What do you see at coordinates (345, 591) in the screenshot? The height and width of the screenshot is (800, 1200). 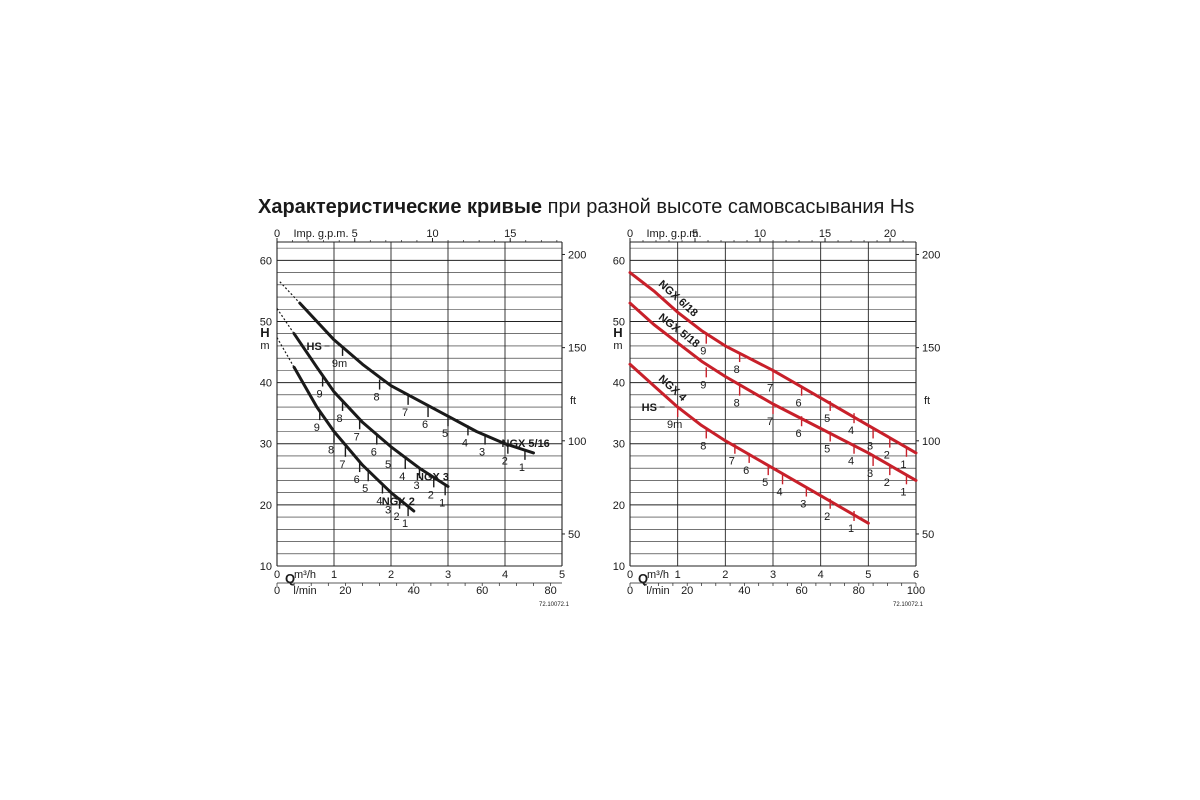 I see `x-lmin-tick-label: 20` at bounding box center [345, 591].